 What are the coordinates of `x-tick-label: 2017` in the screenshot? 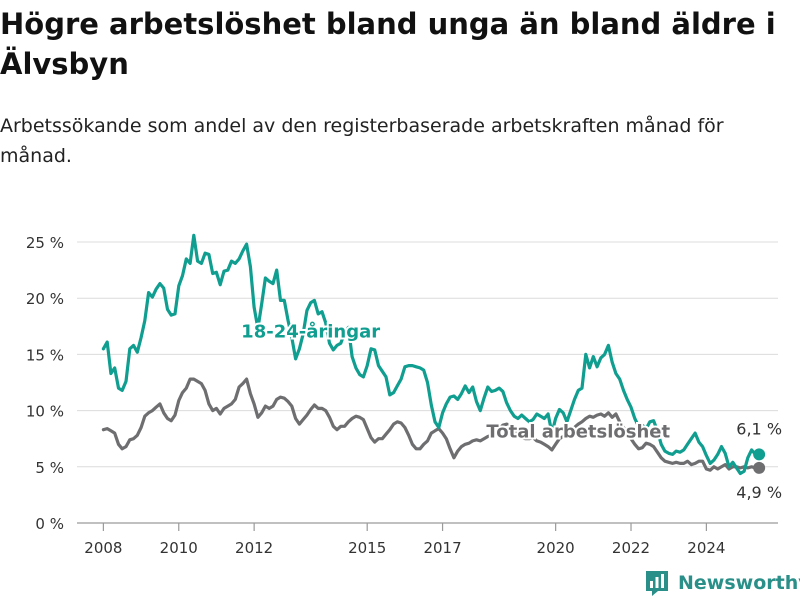 It's located at (442, 548).